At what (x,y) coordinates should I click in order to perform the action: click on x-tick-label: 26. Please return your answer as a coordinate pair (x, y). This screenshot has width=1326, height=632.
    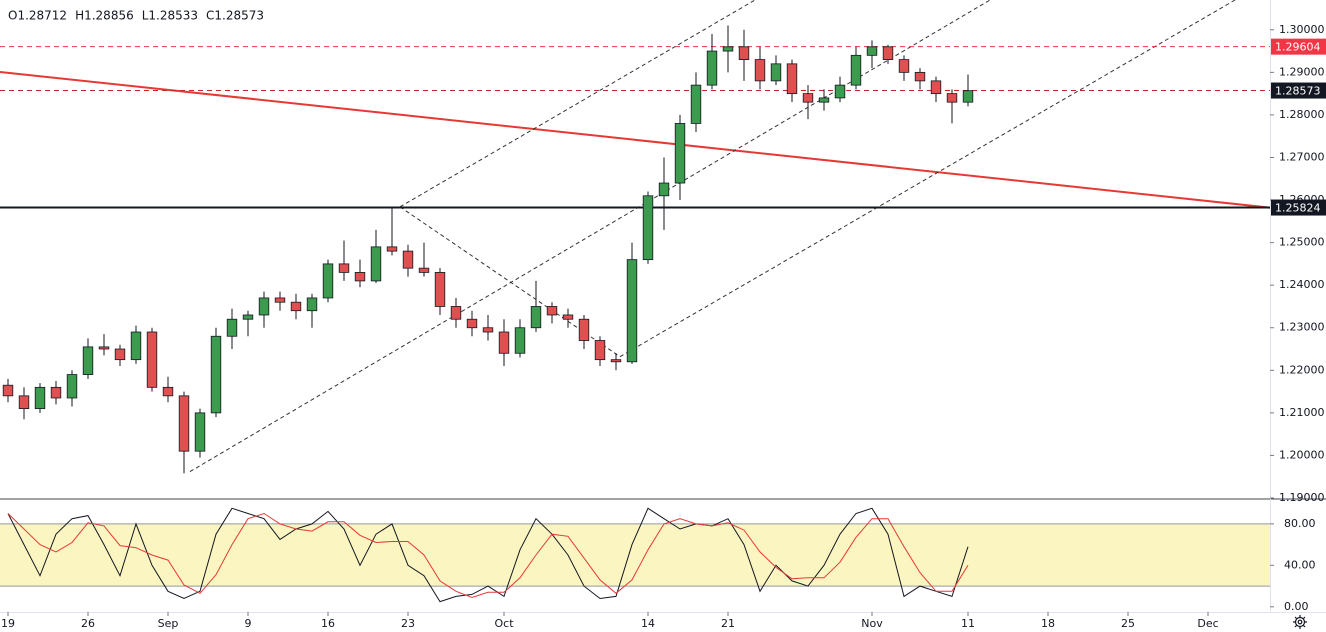
    Looking at the image, I should click on (88, 623).